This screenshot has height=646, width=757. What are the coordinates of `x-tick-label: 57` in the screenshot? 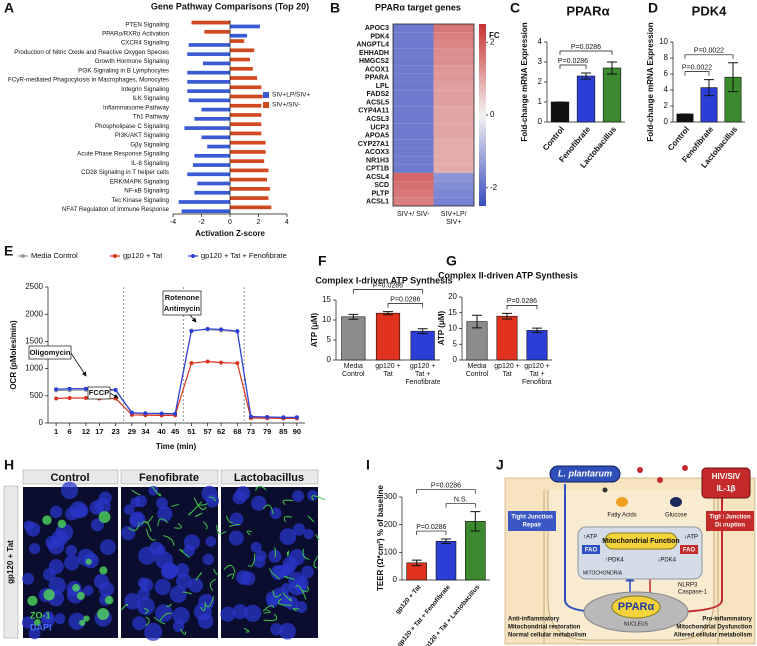 It's located at (207, 431).